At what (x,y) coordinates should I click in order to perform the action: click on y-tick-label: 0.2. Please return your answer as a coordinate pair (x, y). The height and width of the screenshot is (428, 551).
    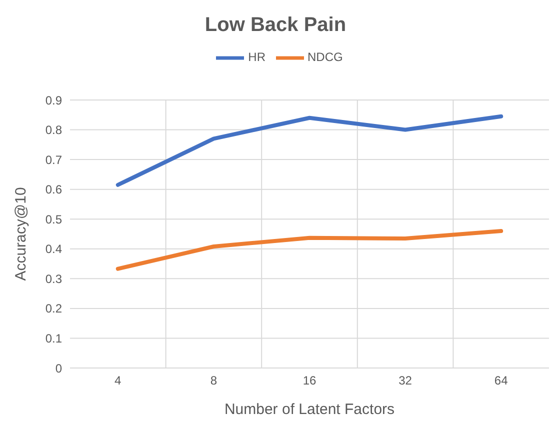
    Looking at the image, I should click on (53, 309).